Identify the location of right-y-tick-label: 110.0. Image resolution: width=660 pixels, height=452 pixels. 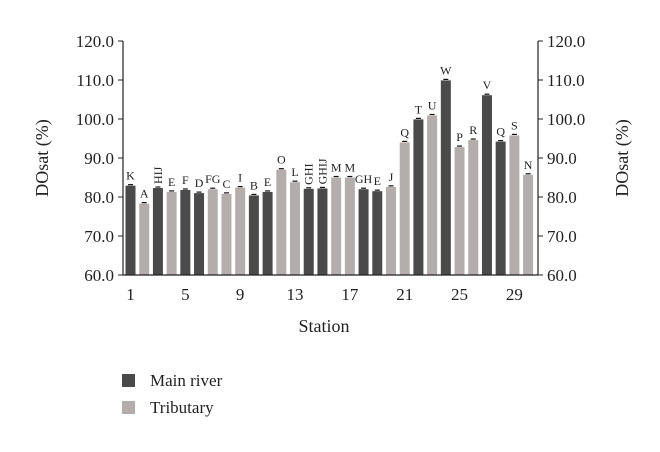
(566, 80).